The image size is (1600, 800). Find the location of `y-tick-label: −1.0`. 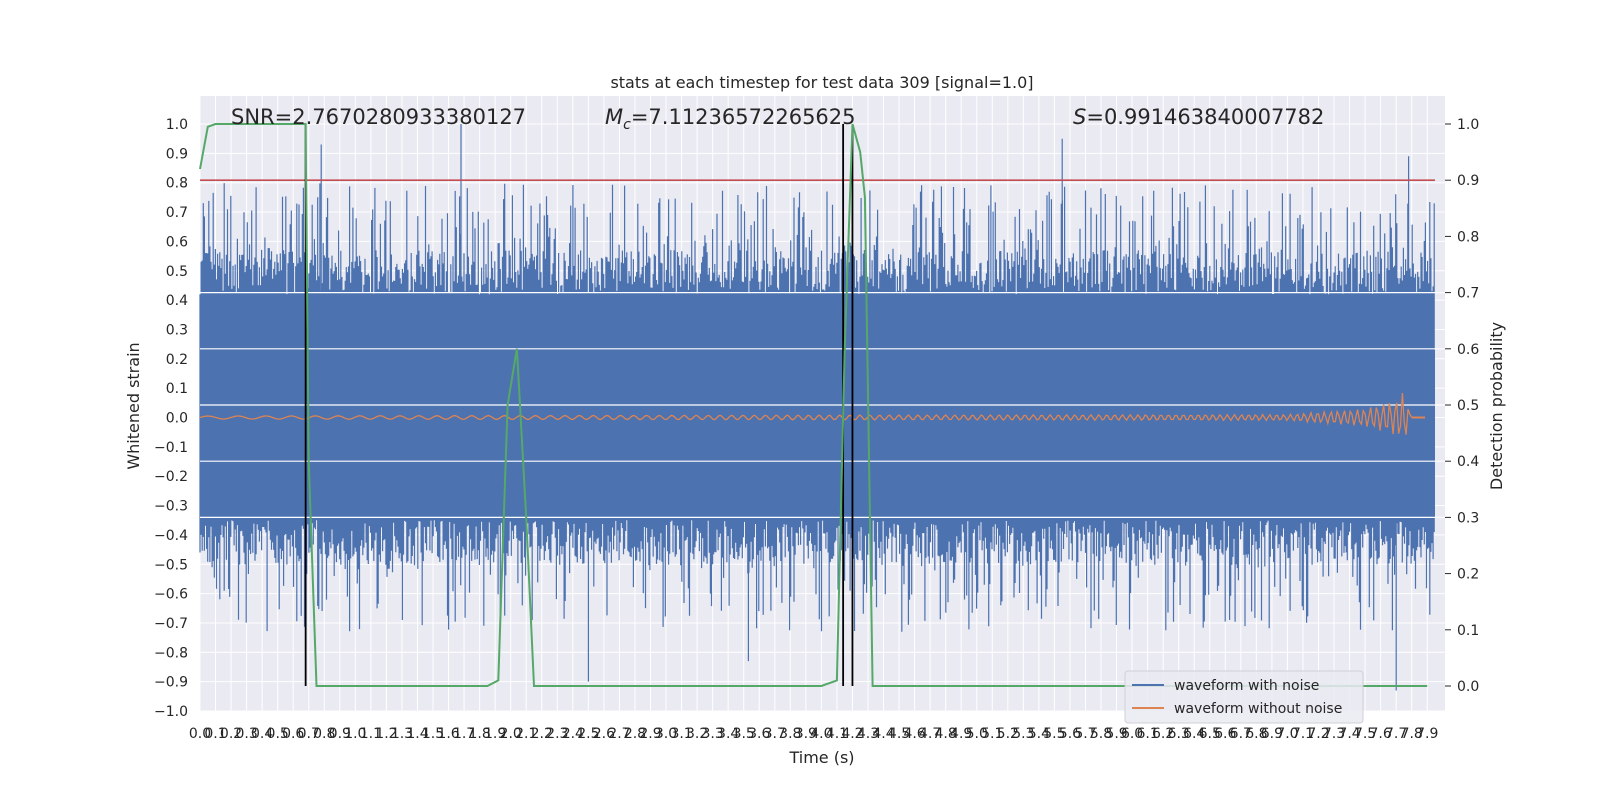

y-tick-label: −1.0 is located at coordinates (171, 712).